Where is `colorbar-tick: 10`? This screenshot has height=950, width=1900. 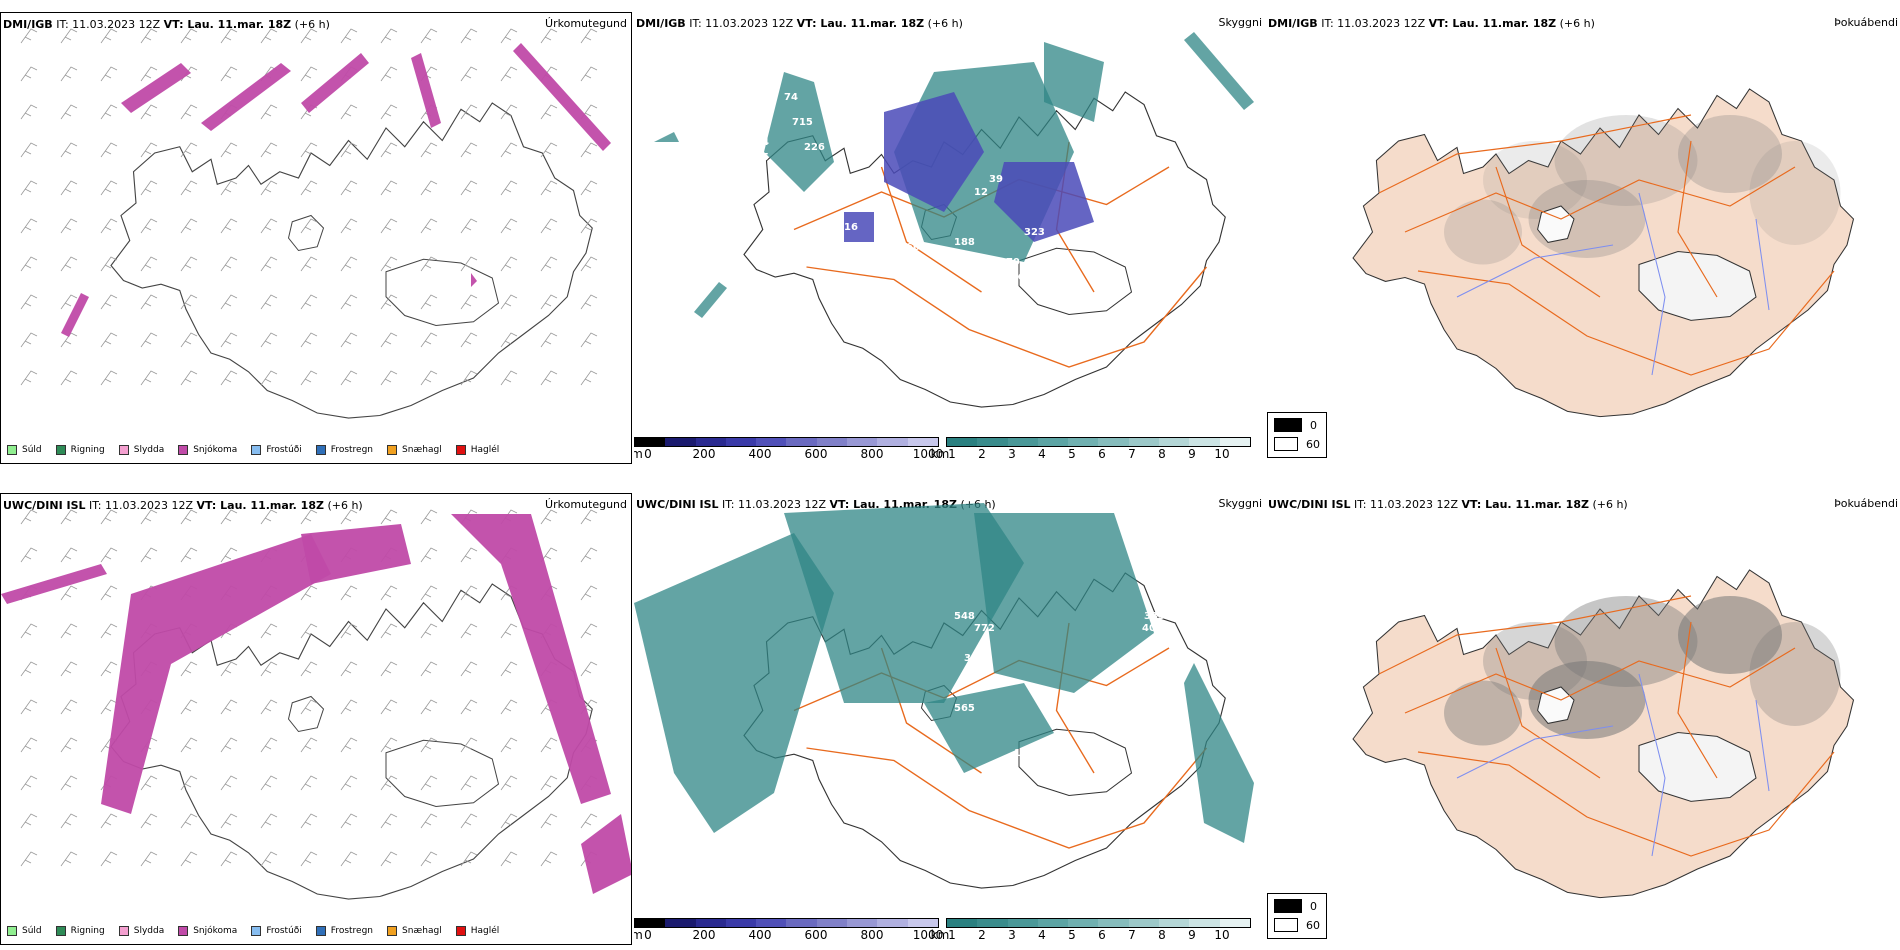 colorbar-tick: 10 is located at coordinates (1222, 454).